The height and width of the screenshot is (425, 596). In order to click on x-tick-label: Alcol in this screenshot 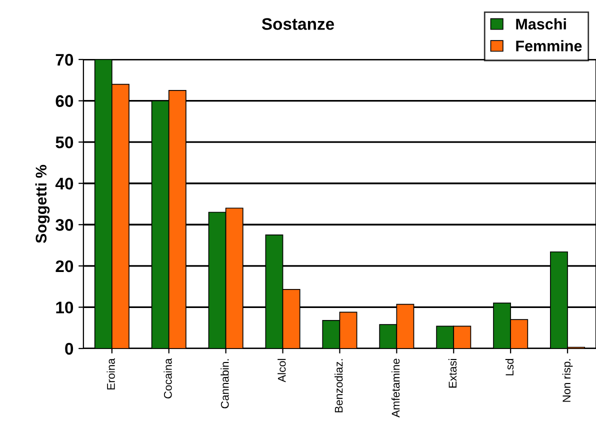, I will do `click(282, 370)`.